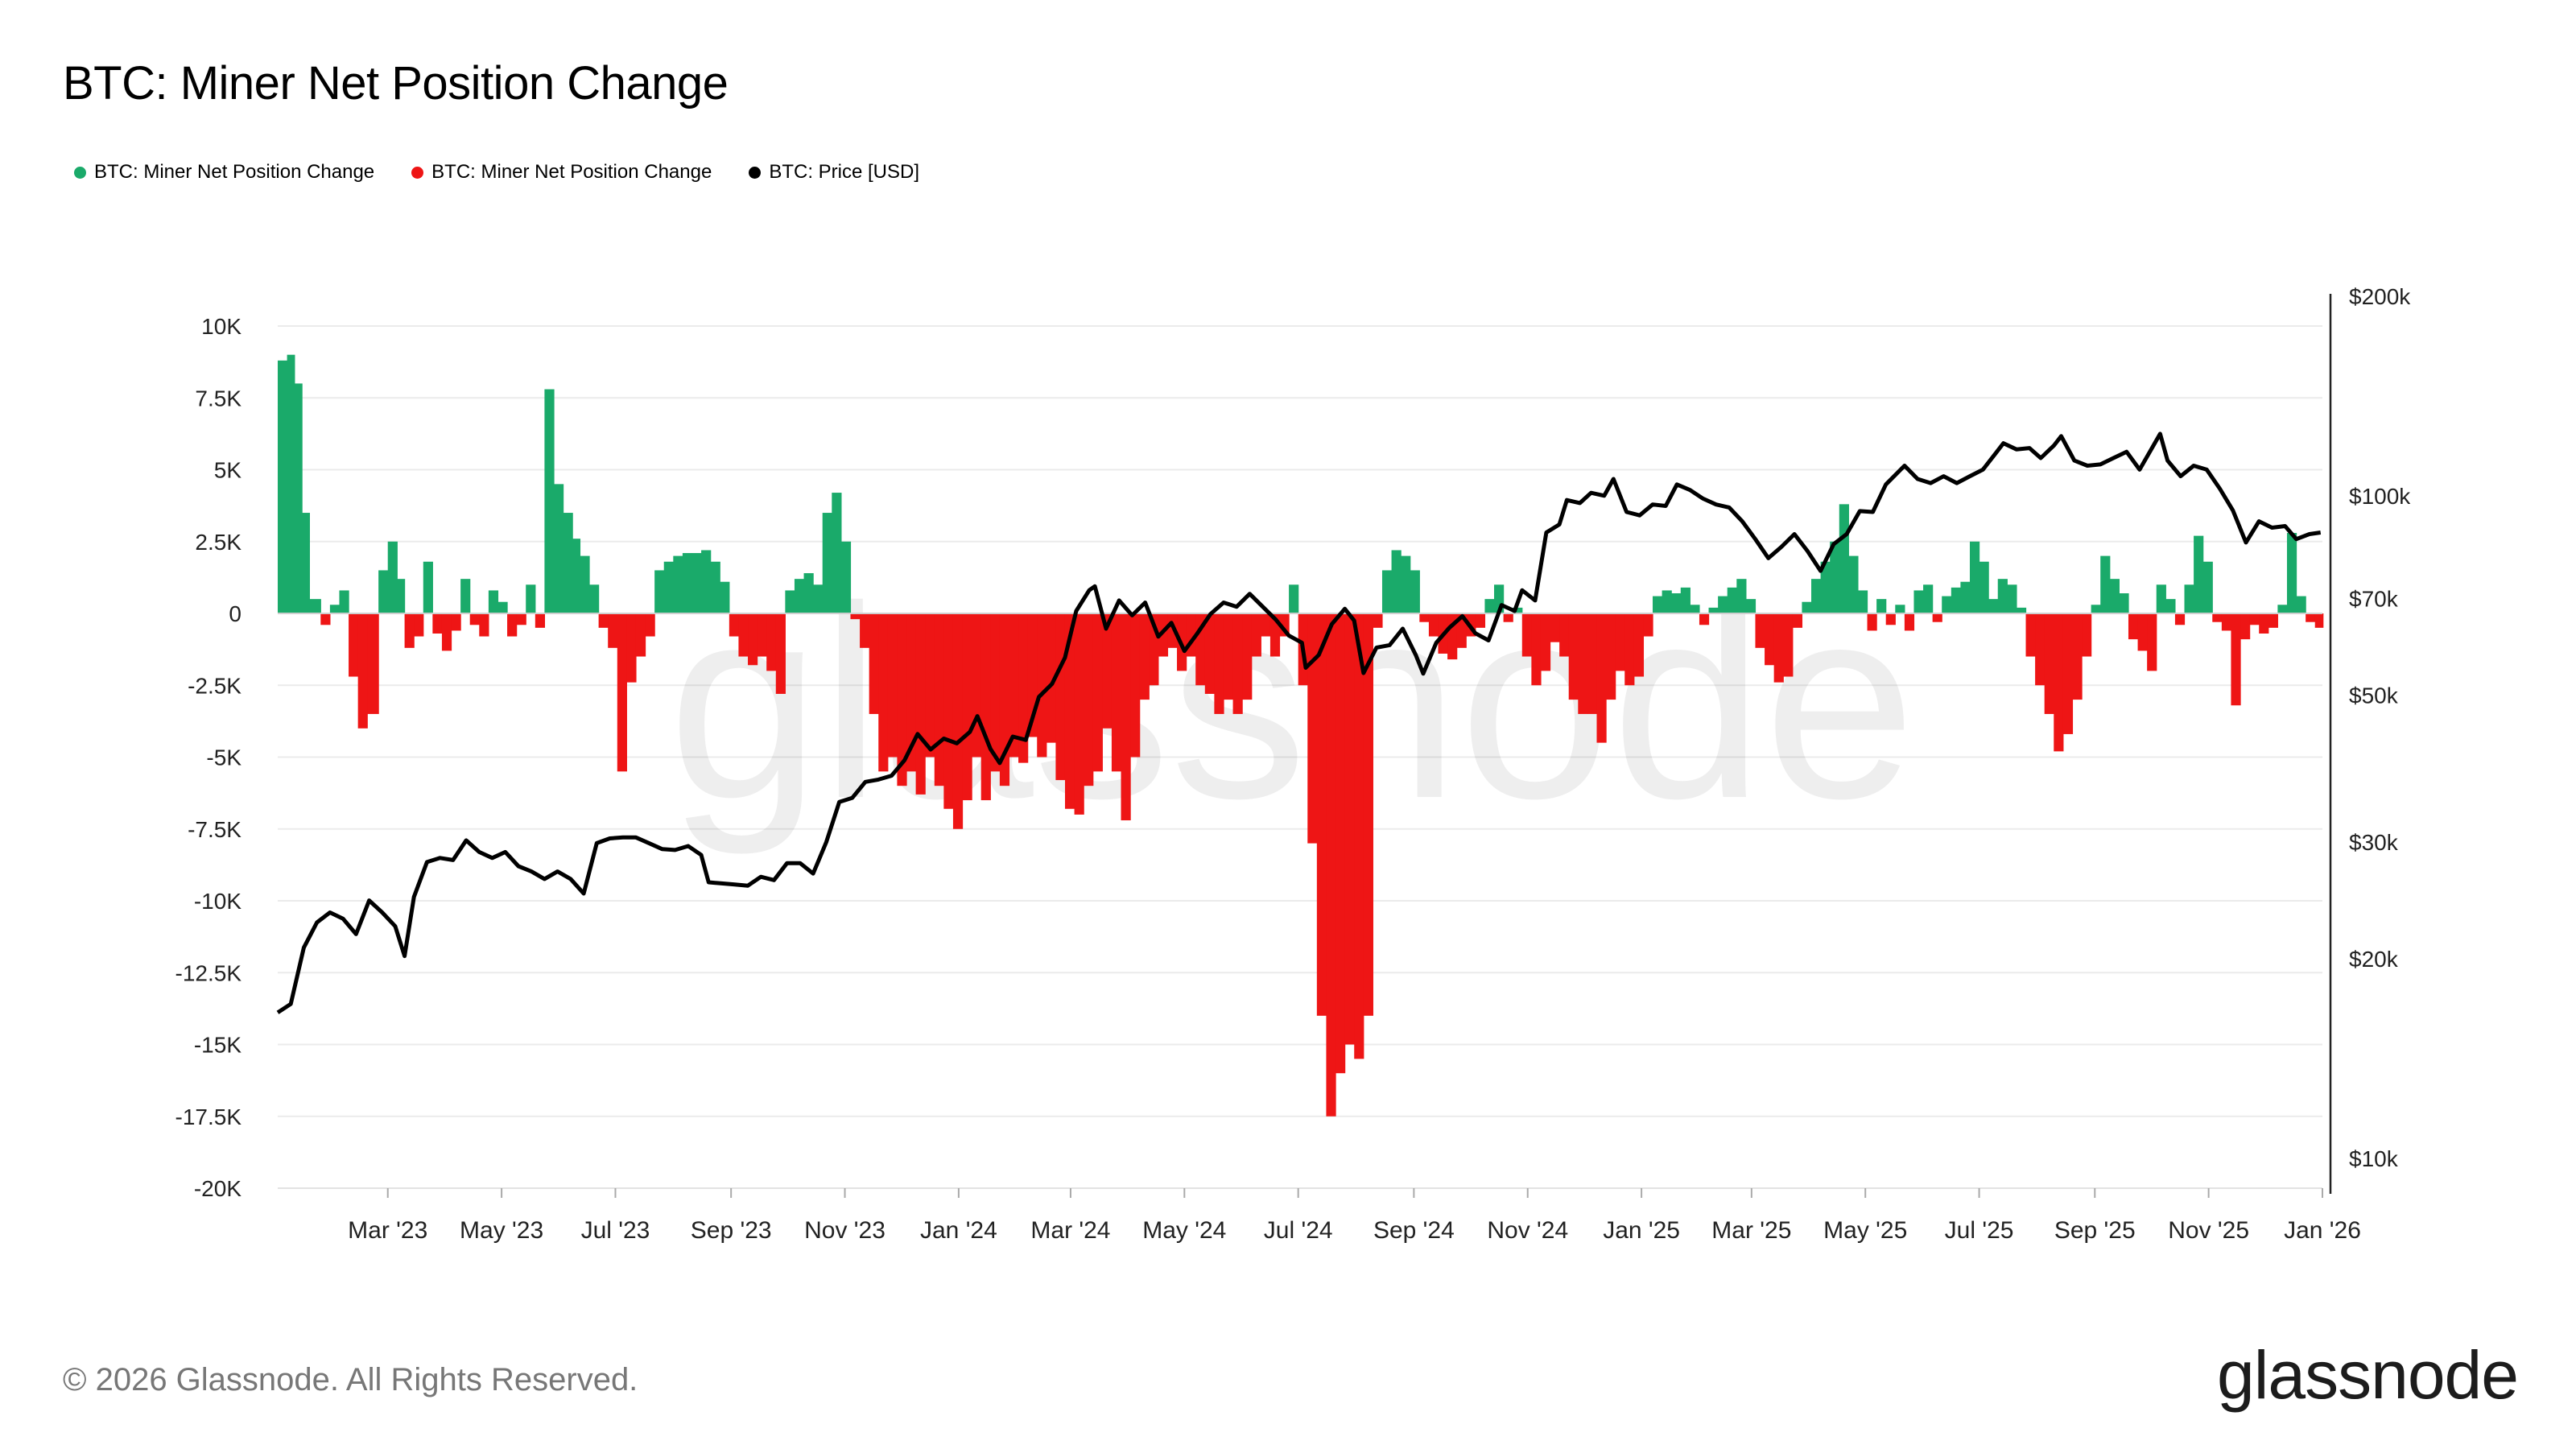 This screenshot has height=1449, width=2576. Describe the element at coordinates (2208, 1230) in the screenshot. I see `x-tick-label: Nov '25` at that location.